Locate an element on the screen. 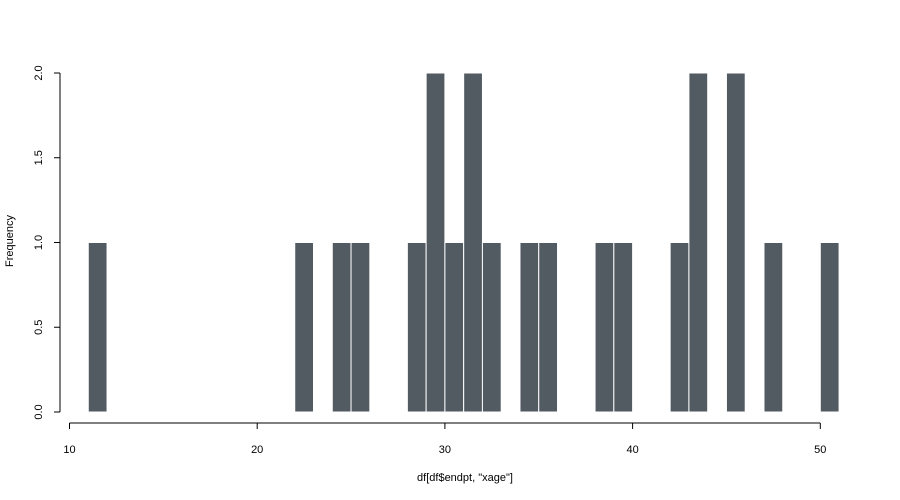 Image resolution: width=900 pixels, height=500 pixels. y-axis: 0.0 0.5 1.0 1.5 2.0 is located at coordinates (47, 242).